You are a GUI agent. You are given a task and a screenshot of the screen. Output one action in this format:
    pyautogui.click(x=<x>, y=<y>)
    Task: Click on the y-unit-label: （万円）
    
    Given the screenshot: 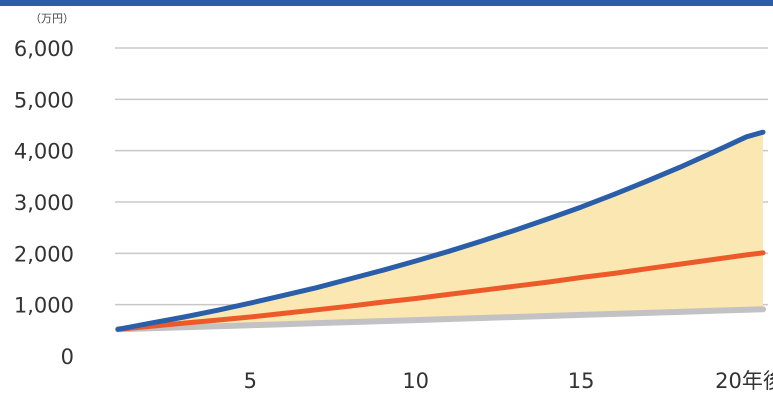 What is the action you would take?
    pyautogui.click(x=52, y=18)
    